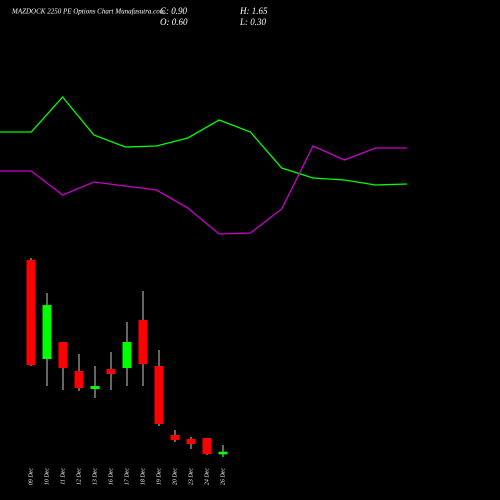 This screenshot has height=500, width=500. Describe the element at coordinates (223, 476) in the screenshot. I see `x-tick-label: 26 Dec` at that location.